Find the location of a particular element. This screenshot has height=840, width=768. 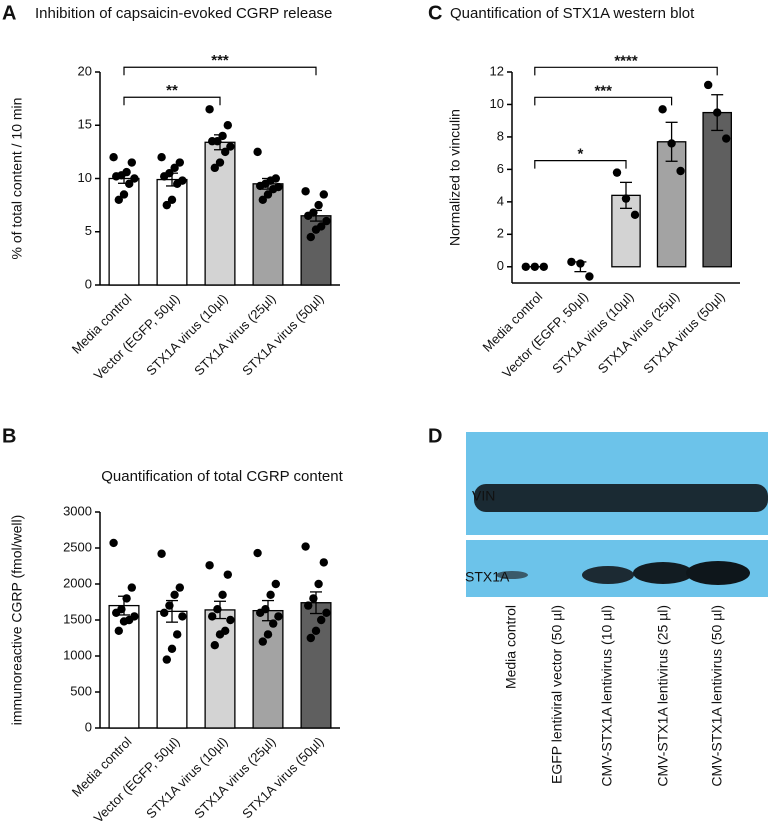

row-label: VIN is located at coordinates (483, 496).